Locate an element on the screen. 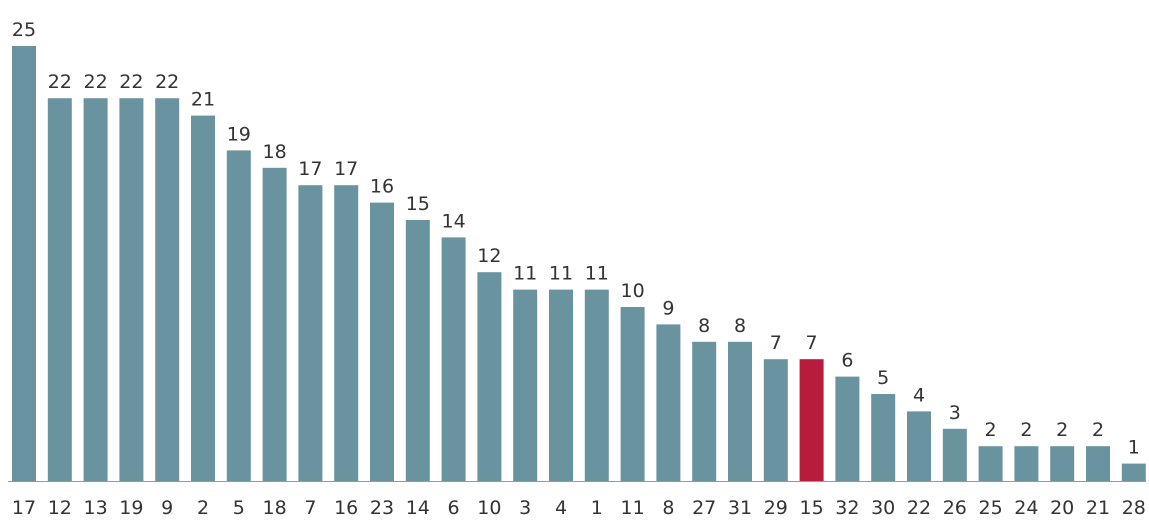 The image size is (1149, 522). value-label-2: 21 is located at coordinates (203, 100).